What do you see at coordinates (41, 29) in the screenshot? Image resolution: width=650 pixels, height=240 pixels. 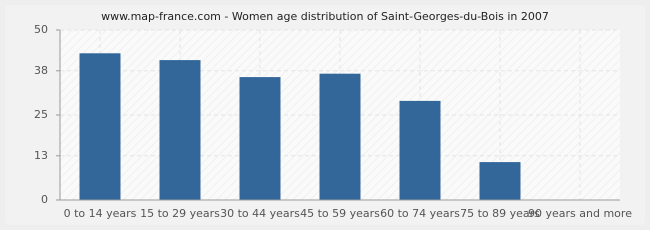 I see `y-tick-label: 50` at bounding box center [41, 29].